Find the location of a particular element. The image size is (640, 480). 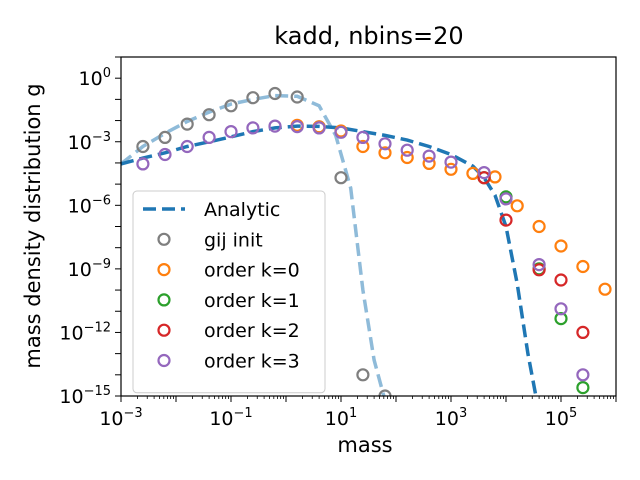

legend-swatch-gij-init is located at coordinates (164, 239).